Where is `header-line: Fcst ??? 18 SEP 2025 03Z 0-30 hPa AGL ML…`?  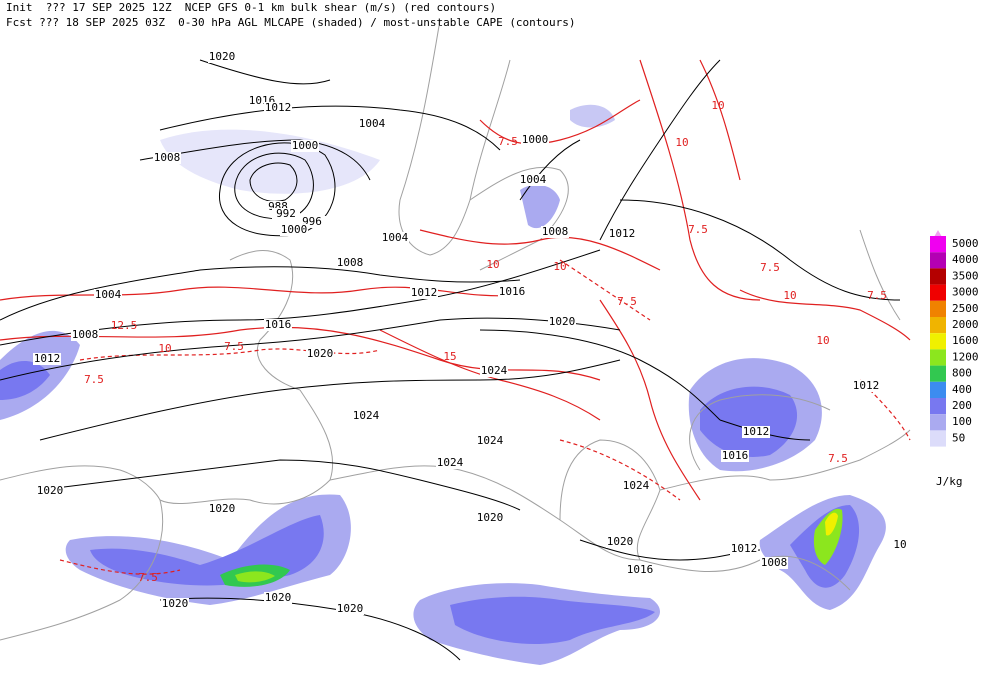 header-line: Fcst ??? 18 SEP 2025 03Z 0-30 hPa AGL ML… is located at coordinates (291, 22).